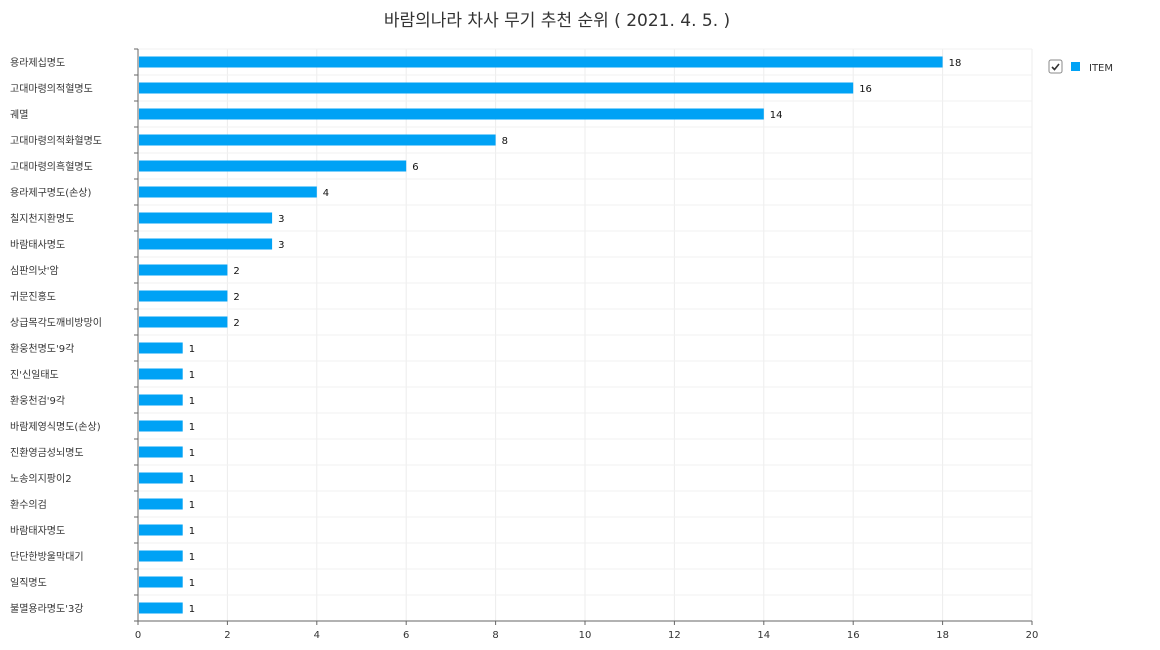  I want to click on category-label: 귀문진홍도, so click(33, 296).